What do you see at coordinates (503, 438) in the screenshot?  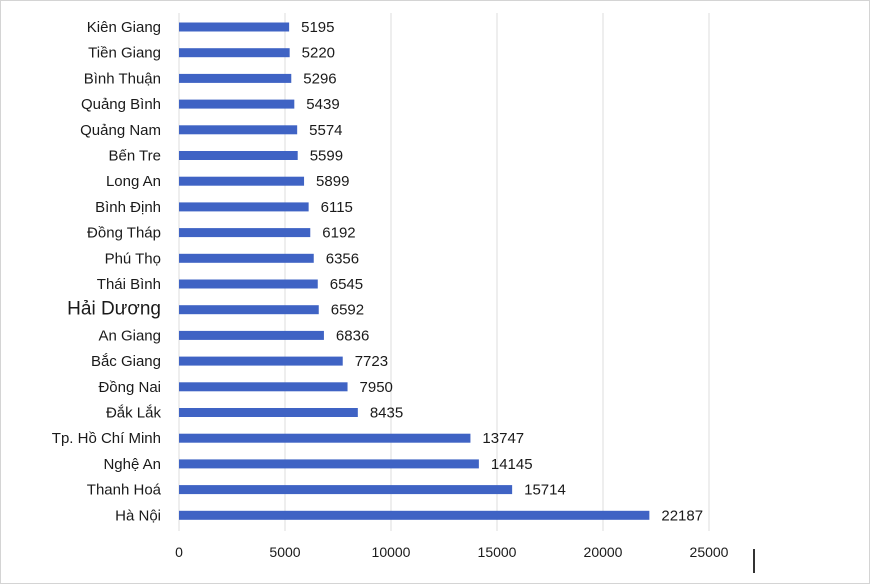 I see `value-label: 13747` at bounding box center [503, 438].